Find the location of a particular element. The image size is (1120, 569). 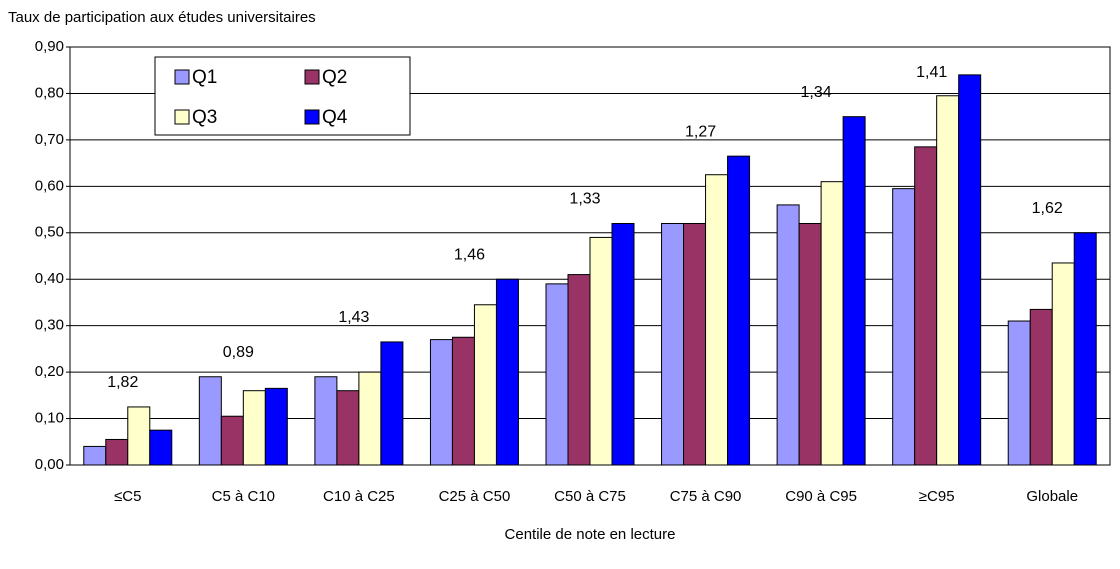

ratio-label: 1,46 is located at coordinates (469, 254).